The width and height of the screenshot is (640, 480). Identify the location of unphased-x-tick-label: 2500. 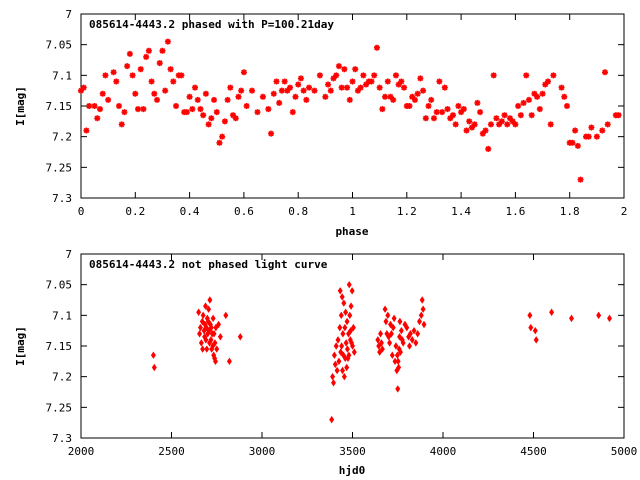
(171, 451).